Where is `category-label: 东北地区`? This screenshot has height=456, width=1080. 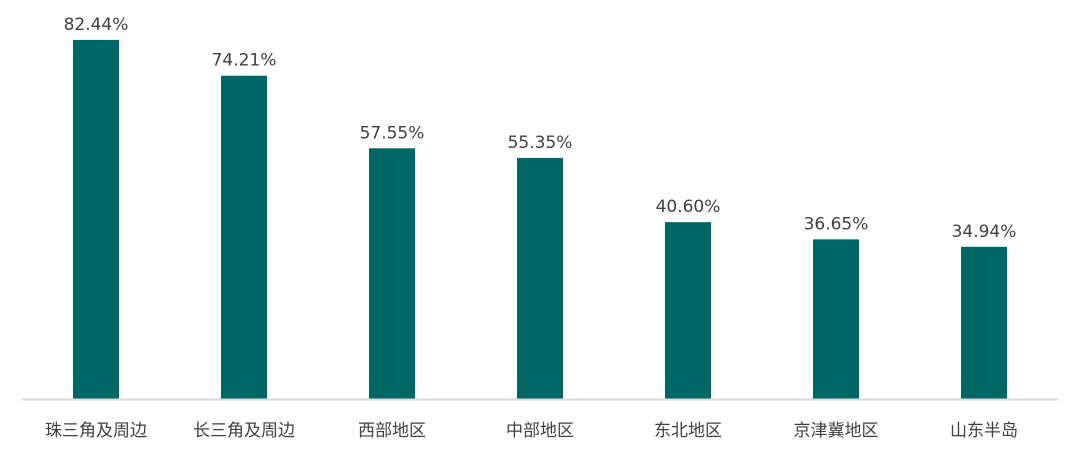 category-label: 东北地区 is located at coordinates (688, 431).